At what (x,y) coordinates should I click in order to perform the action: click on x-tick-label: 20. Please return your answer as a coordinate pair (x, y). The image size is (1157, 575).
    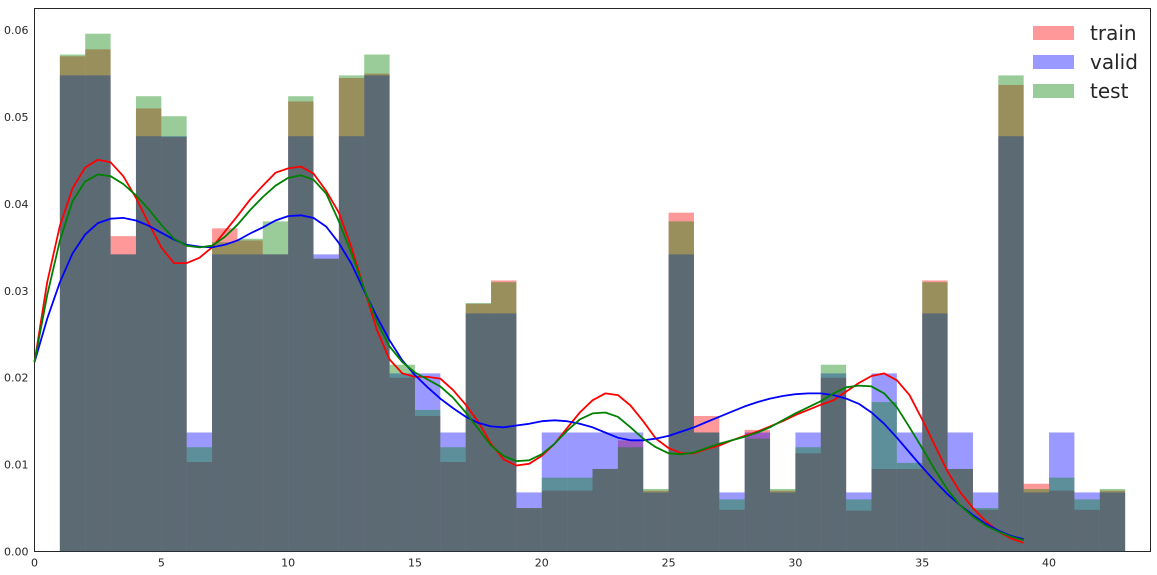
    Looking at the image, I should click on (542, 563).